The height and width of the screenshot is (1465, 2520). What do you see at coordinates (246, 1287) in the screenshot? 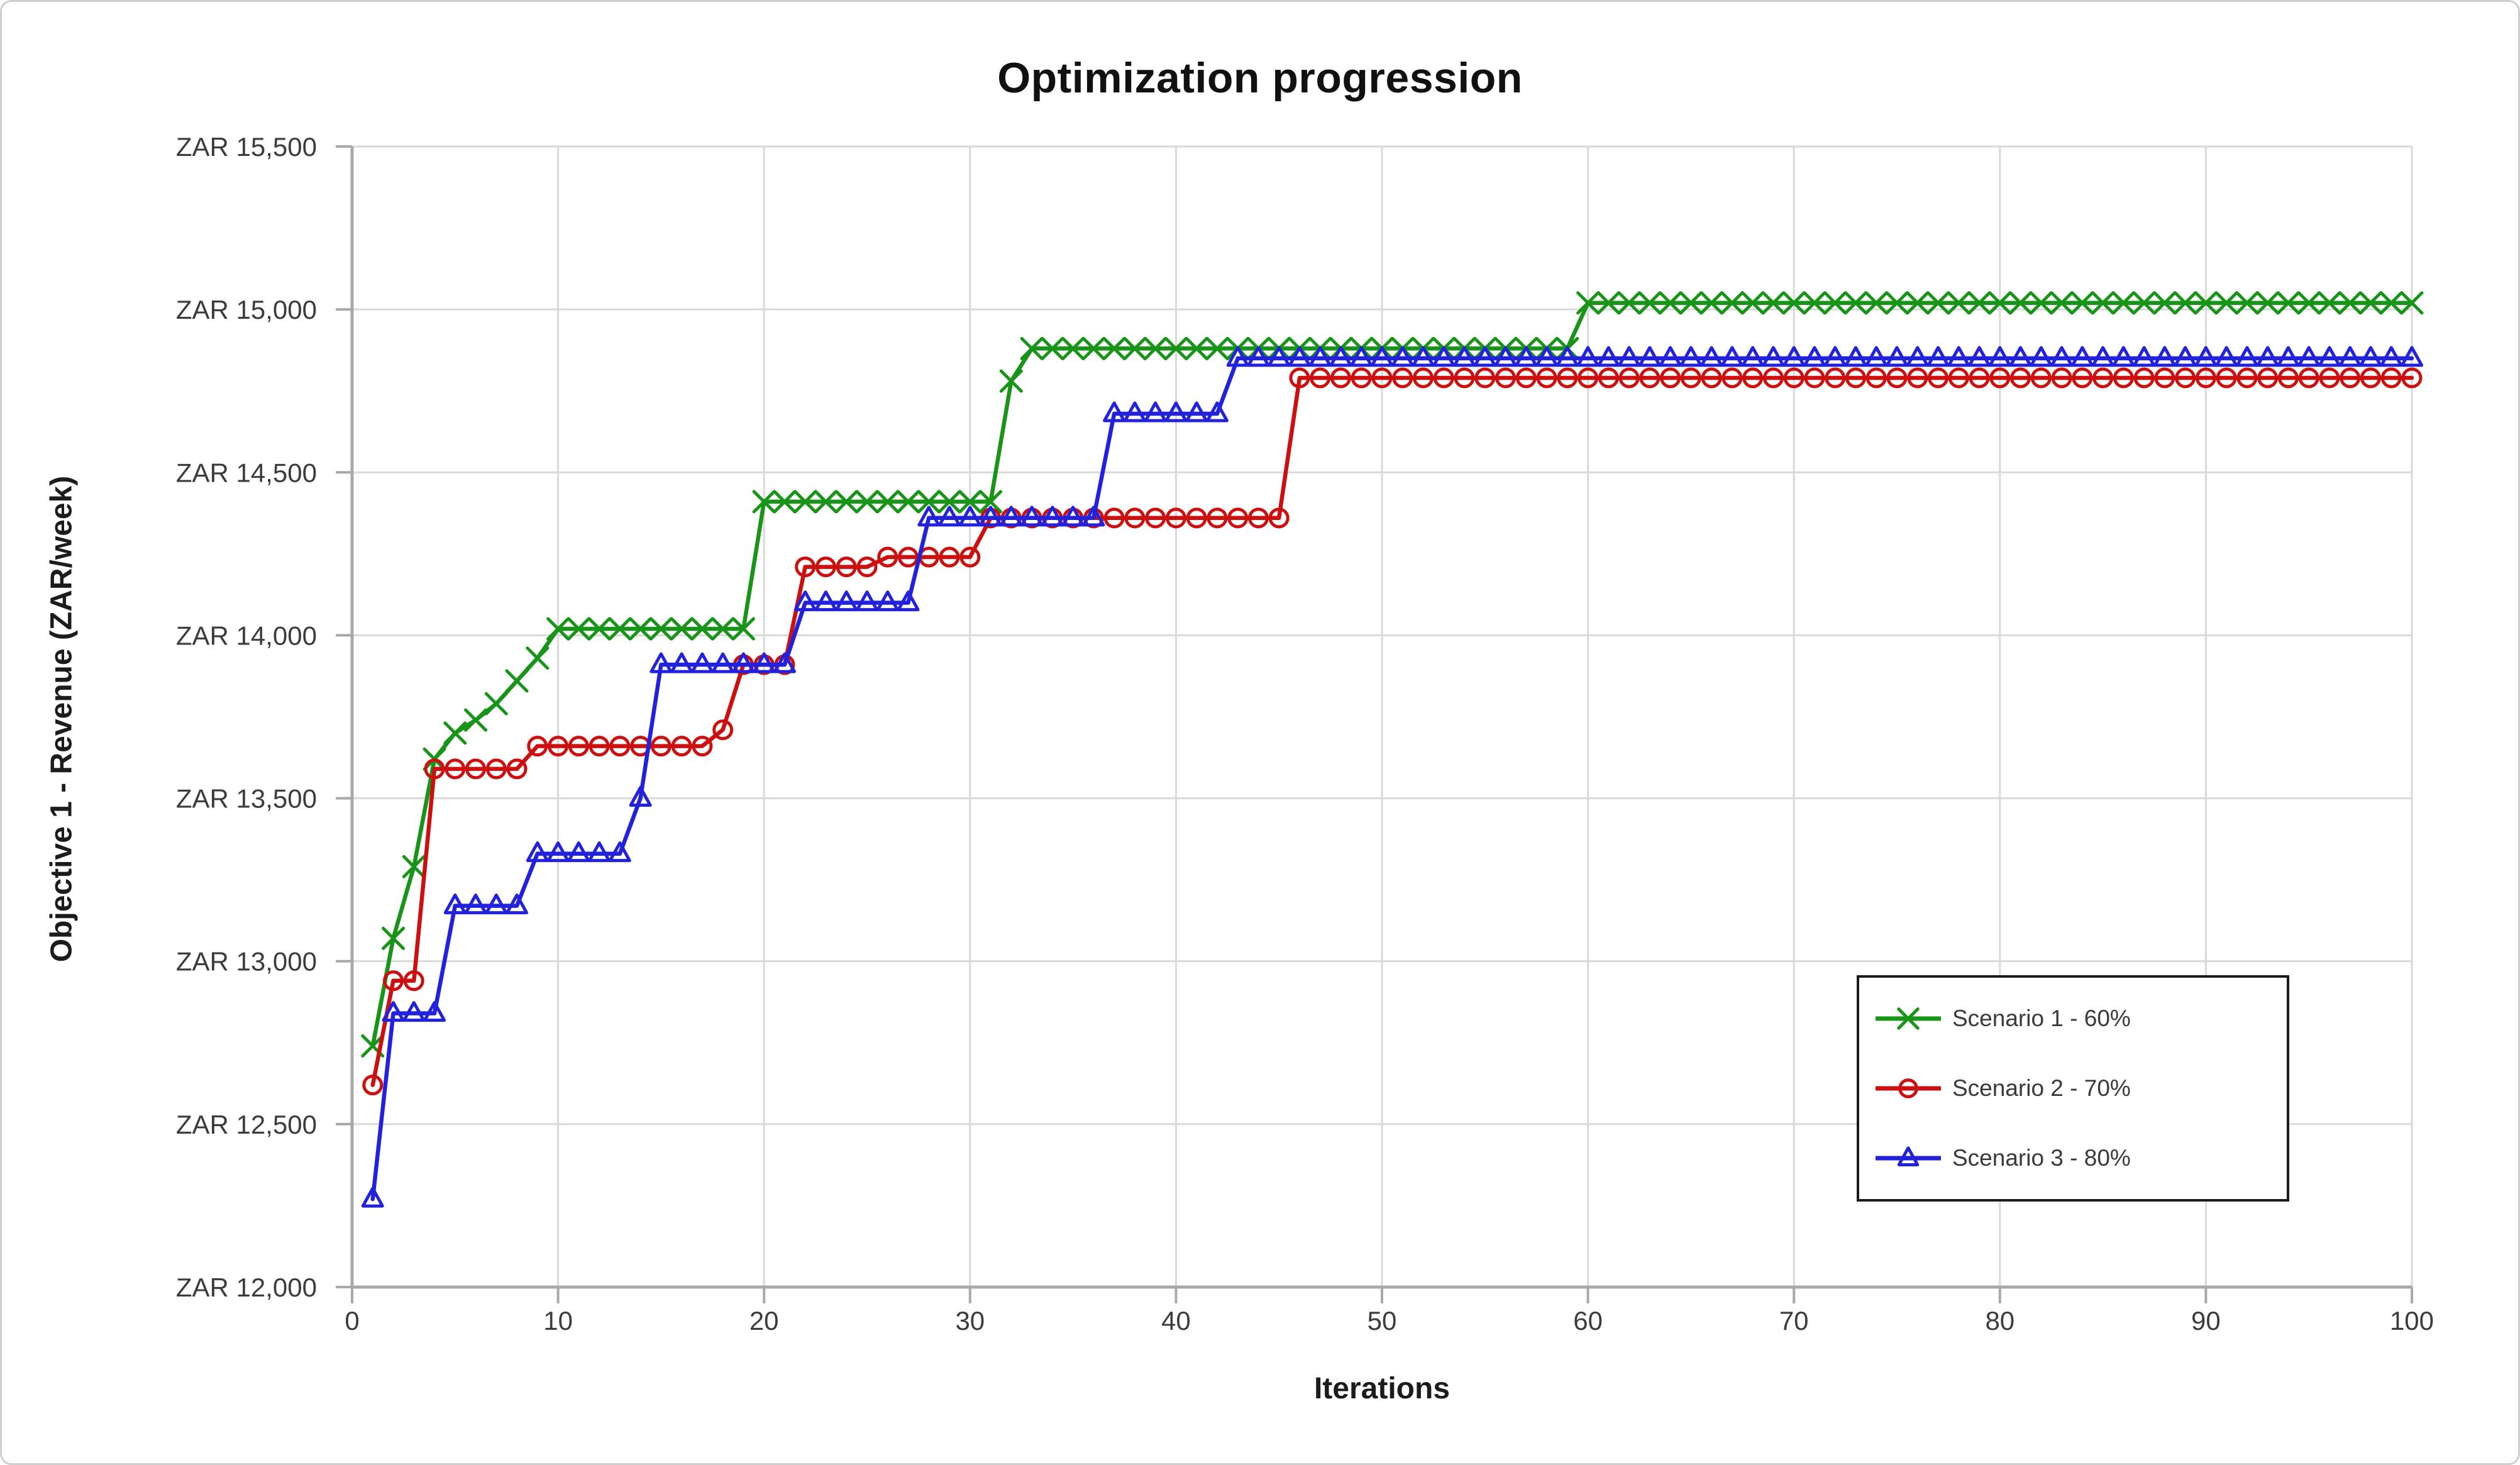
I see `y-tick-label: ZAR 12,000` at bounding box center [246, 1287].